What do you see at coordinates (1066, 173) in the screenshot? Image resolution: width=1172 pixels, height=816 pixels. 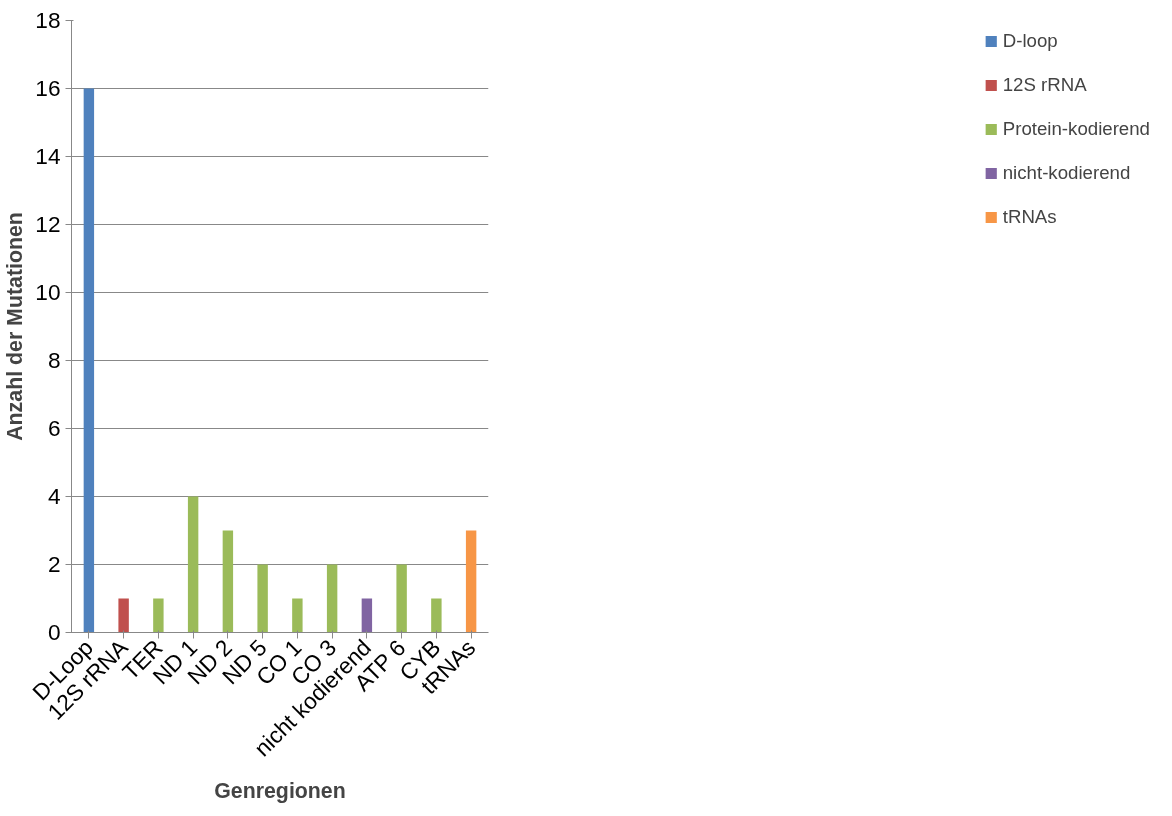 I see `legend-label: nicht-kodierend` at bounding box center [1066, 173].